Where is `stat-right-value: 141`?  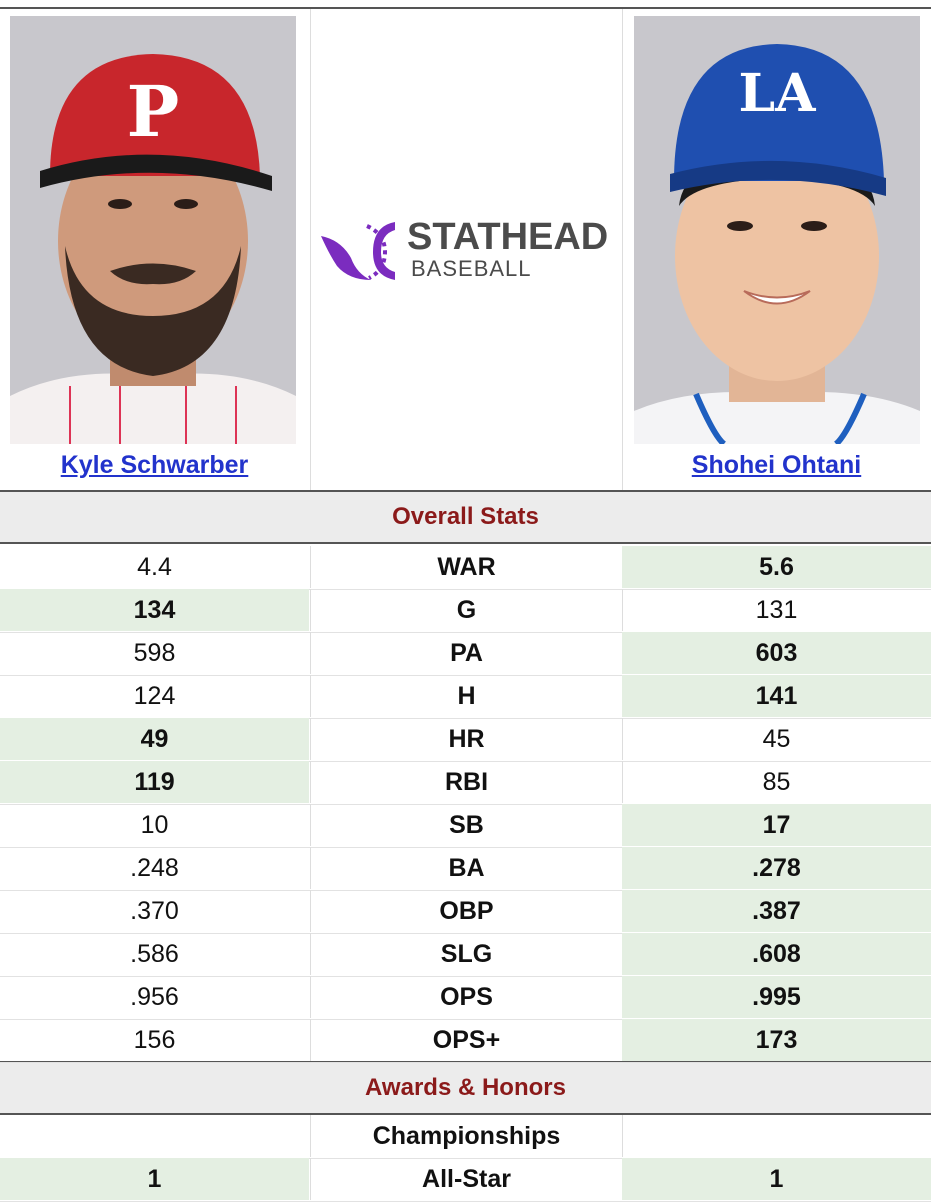
stat-right-value: 141 is located at coordinates (776, 696).